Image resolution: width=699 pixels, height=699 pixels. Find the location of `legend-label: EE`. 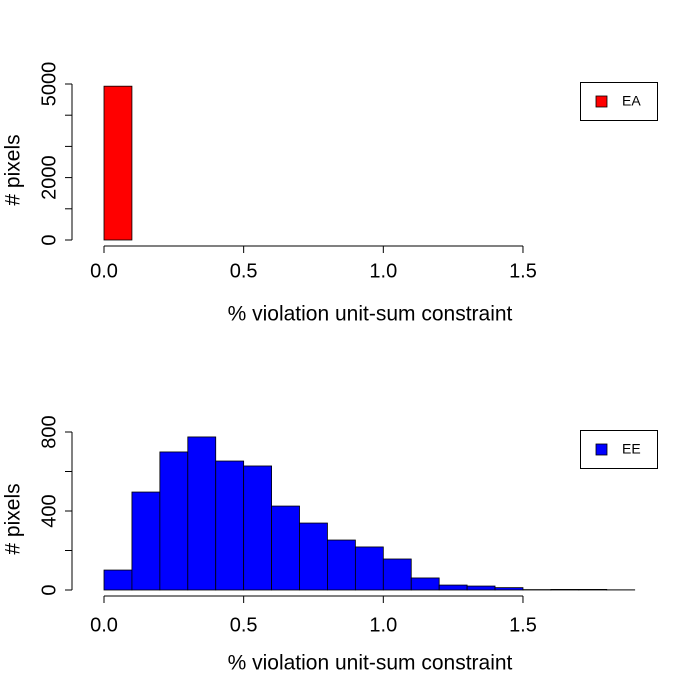

legend-label: EE is located at coordinates (631, 449).